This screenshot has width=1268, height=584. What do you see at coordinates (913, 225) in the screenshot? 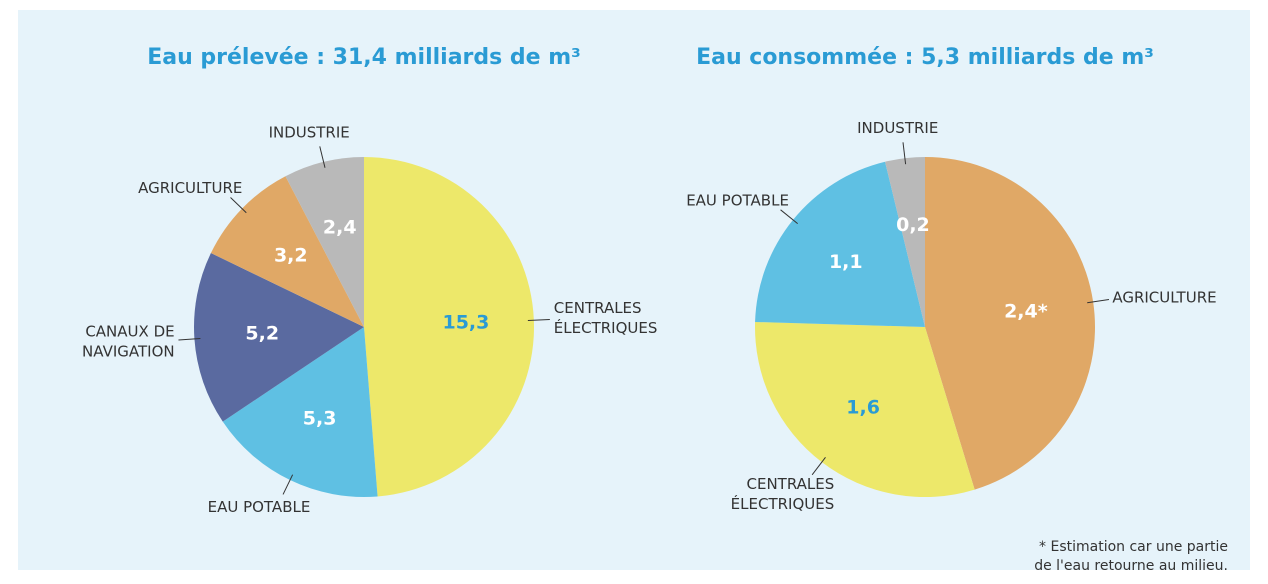
I see `value-label: 0,2` at bounding box center [913, 225].